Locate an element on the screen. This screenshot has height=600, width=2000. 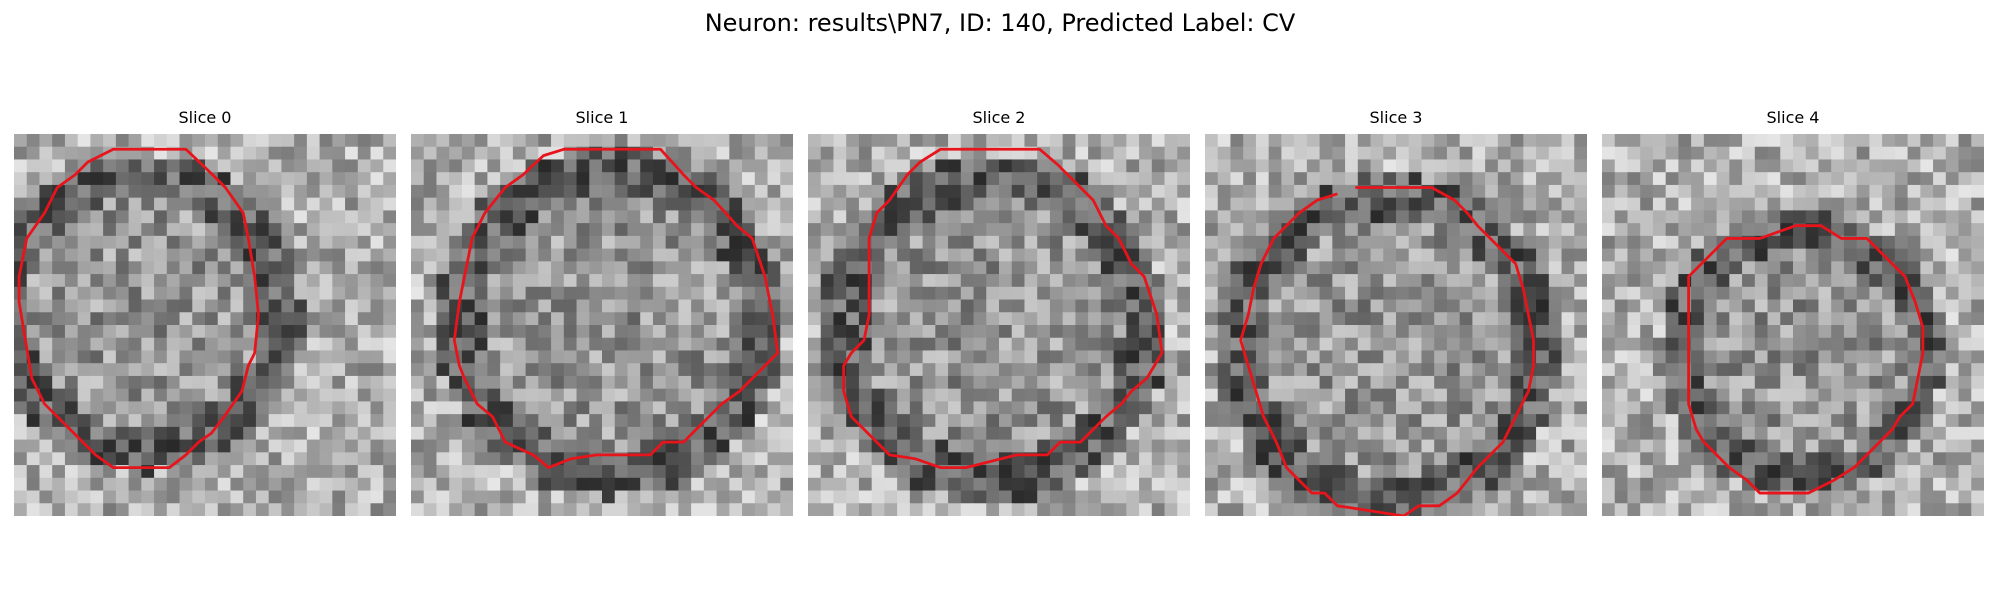
slice-panel-0: Slice 0 is located at coordinates (205, 312).